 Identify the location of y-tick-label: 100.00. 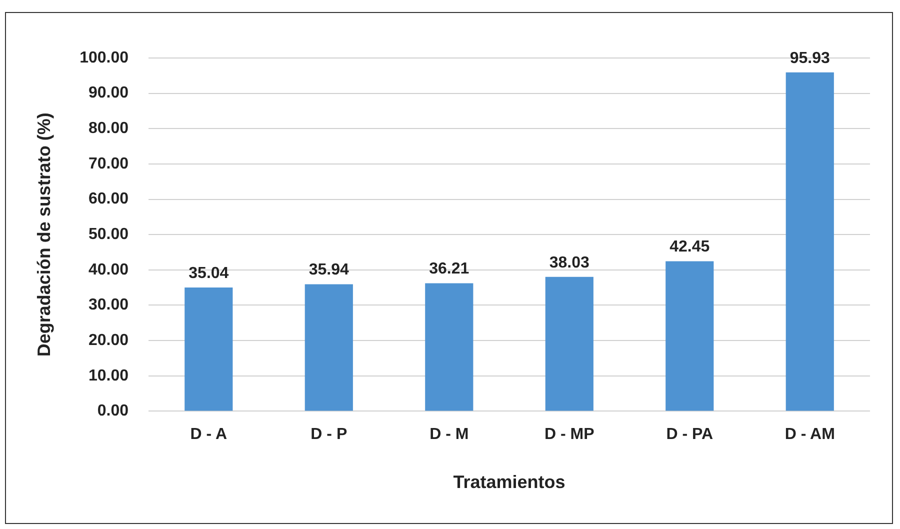
(104, 57).